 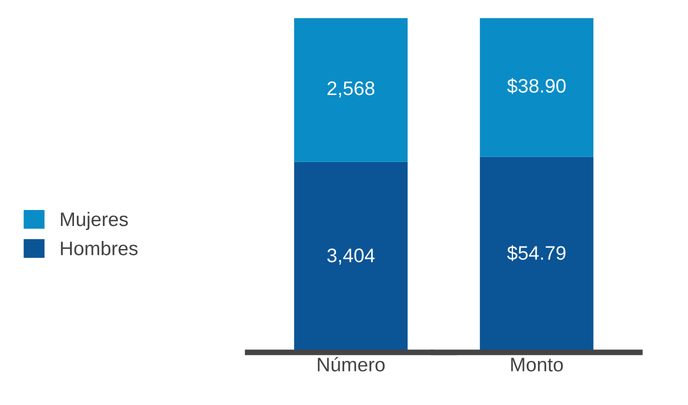 What do you see at coordinates (351, 256) in the screenshot?
I see `data-label: 3,404` at bounding box center [351, 256].